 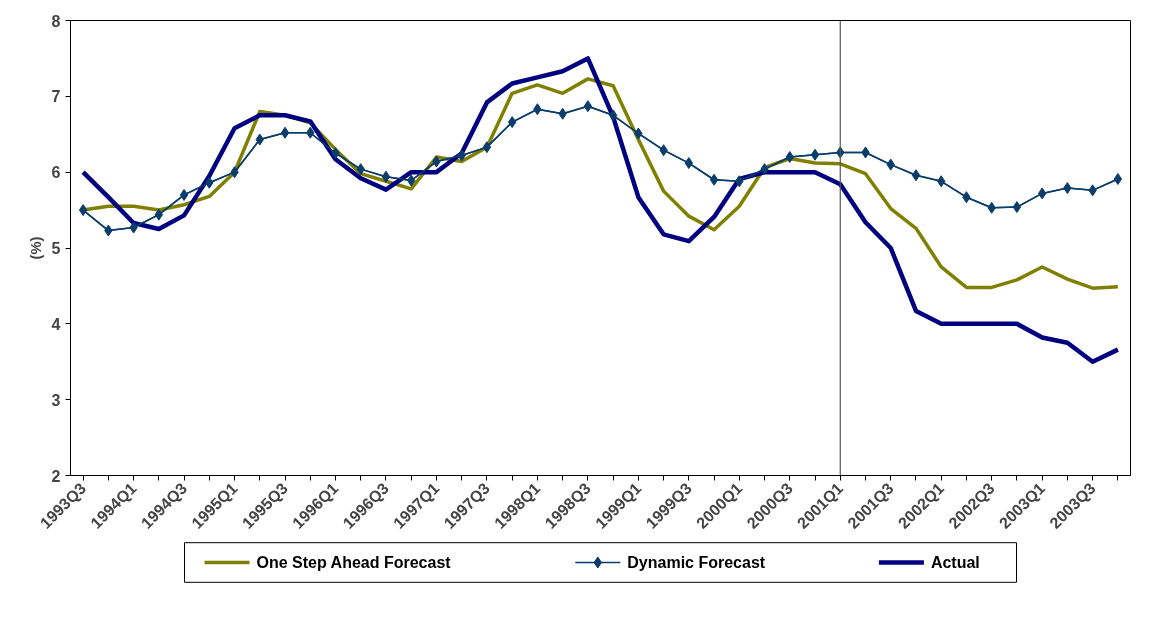 What do you see at coordinates (56, 476) in the screenshot?
I see `y-tick-label: 2` at bounding box center [56, 476].